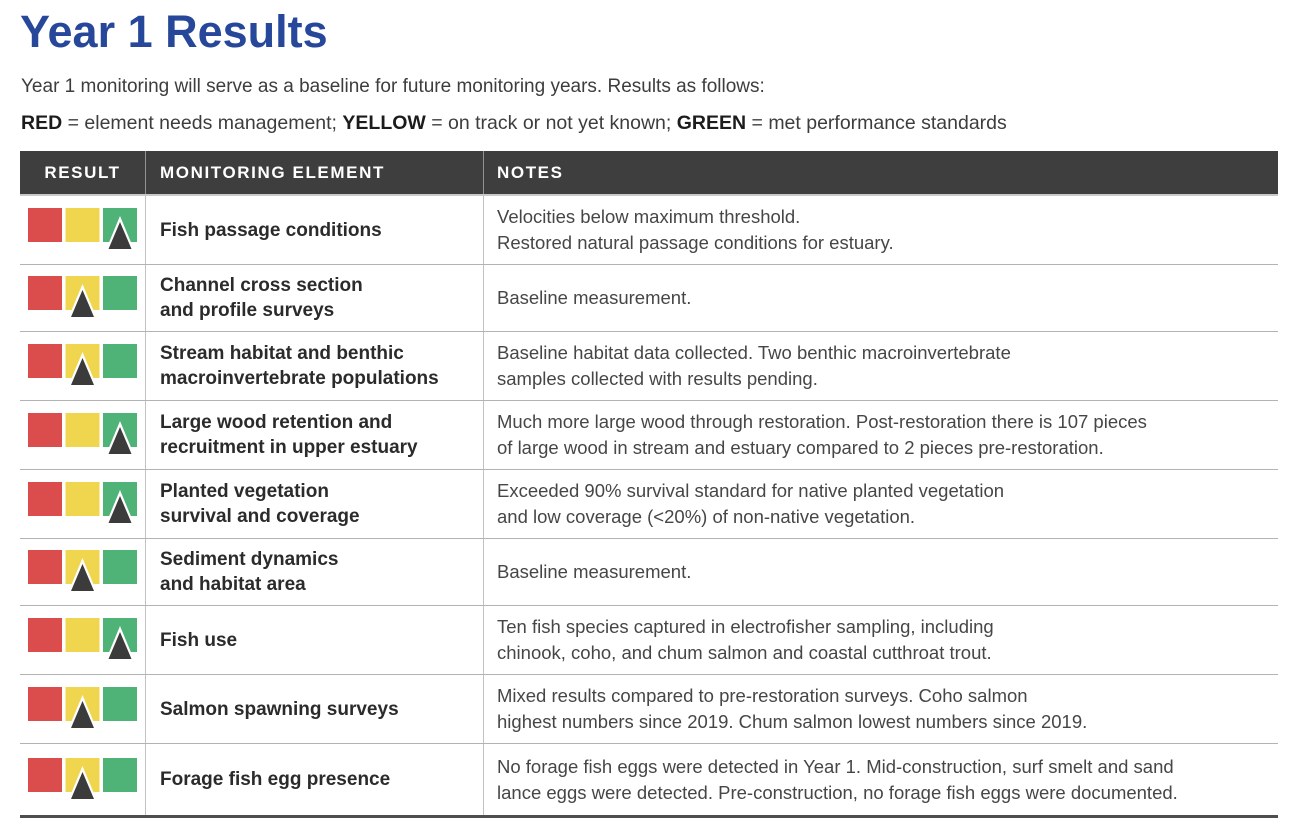  I want to click on monitoring-element-label: Salmon spawning surveys, so click(279, 709).